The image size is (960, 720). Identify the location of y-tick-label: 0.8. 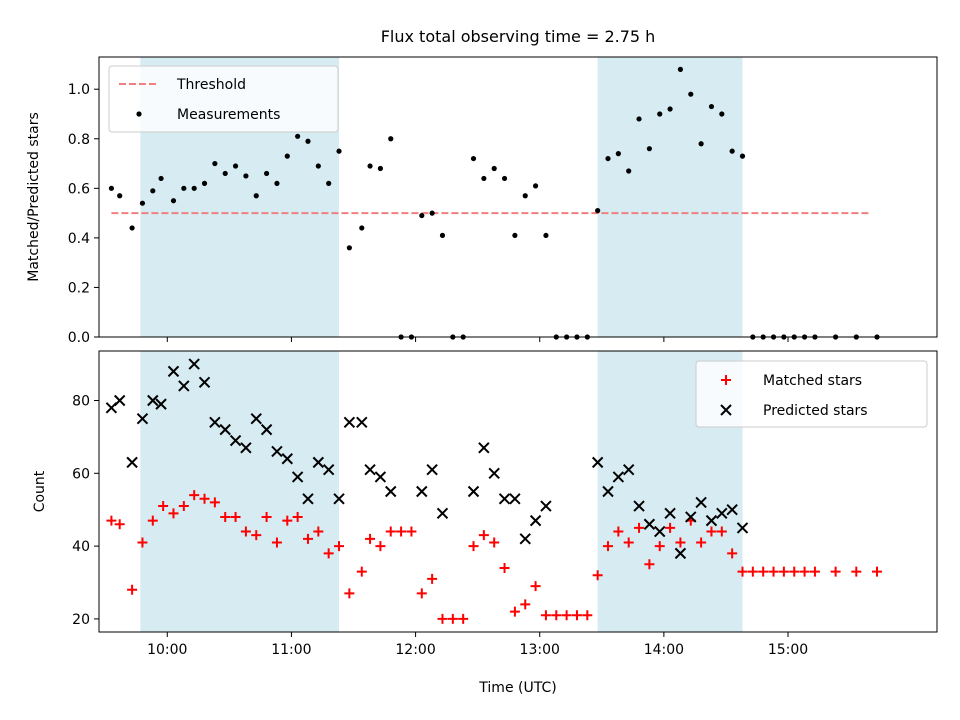
(79, 140).